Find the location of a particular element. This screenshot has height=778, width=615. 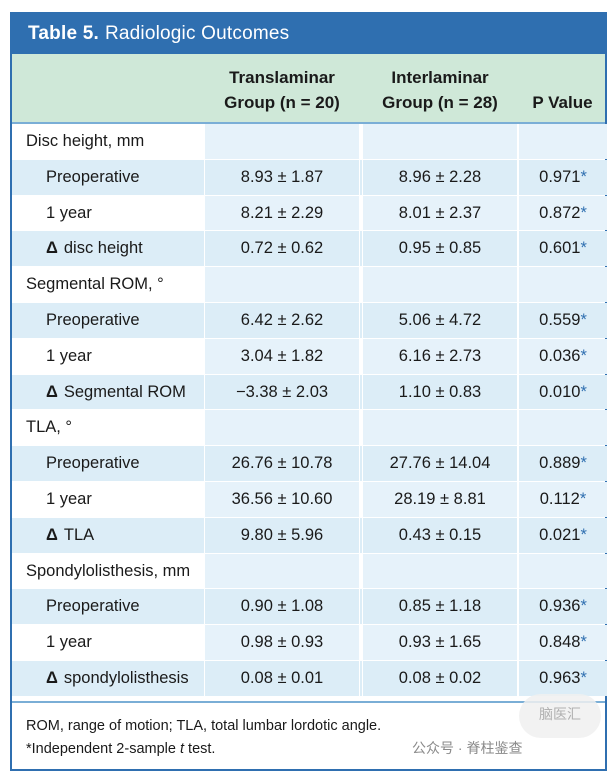

p-value-text: 0.848 is located at coordinates (560, 642).